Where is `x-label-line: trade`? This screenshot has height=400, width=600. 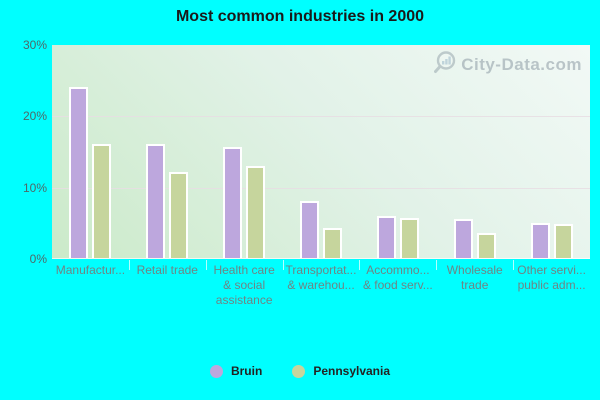
x-label-line: trade is located at coordinates (475, 285).